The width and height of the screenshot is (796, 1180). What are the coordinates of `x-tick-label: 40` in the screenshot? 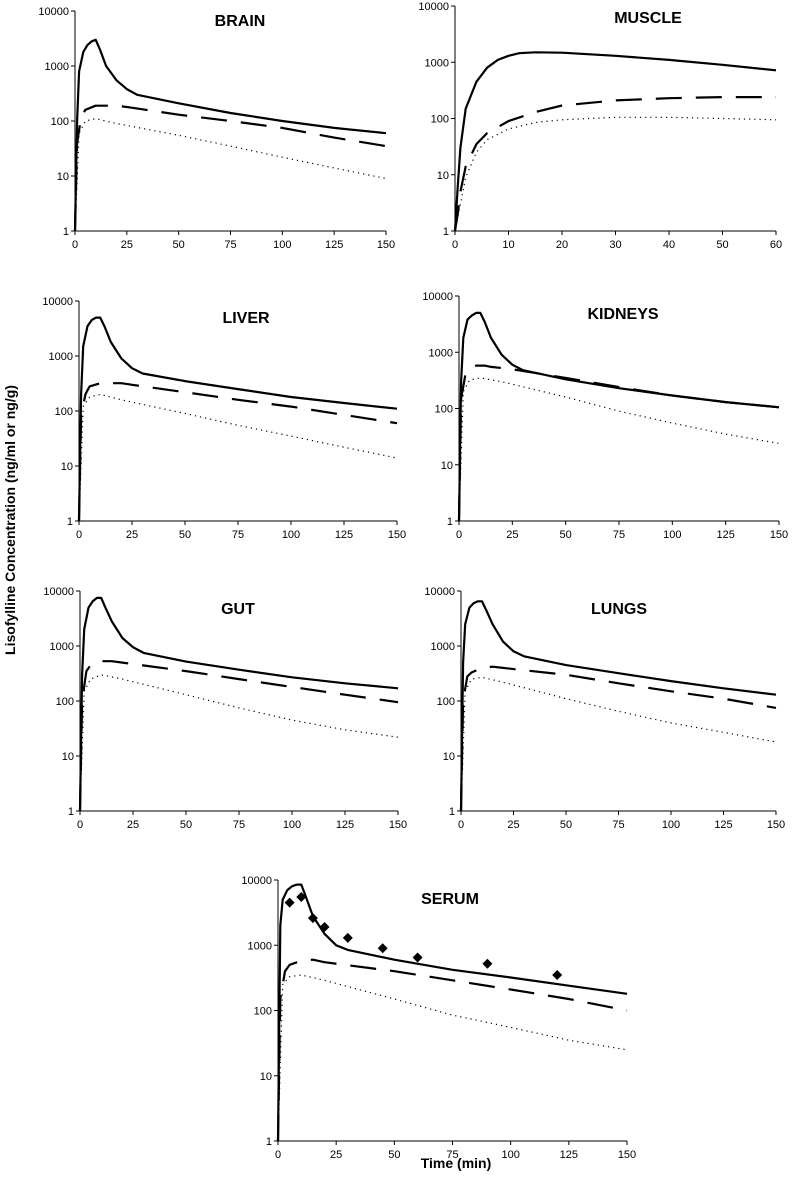 It's located at (669, 245).